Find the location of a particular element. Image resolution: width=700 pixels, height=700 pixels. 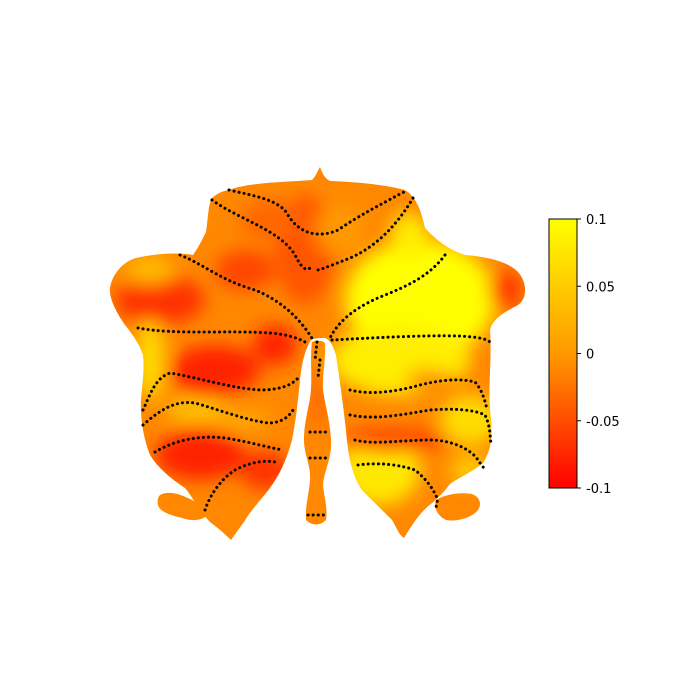

boundary-upper-arc is located at coordinates (316, 212).